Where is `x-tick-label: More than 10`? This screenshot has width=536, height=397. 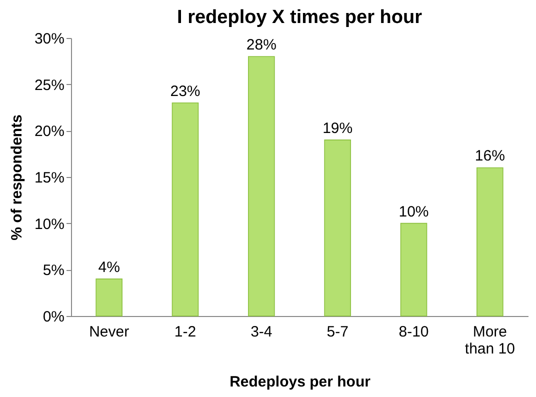
x-tick-label: More than 10 is located at coordinates (489, 341).